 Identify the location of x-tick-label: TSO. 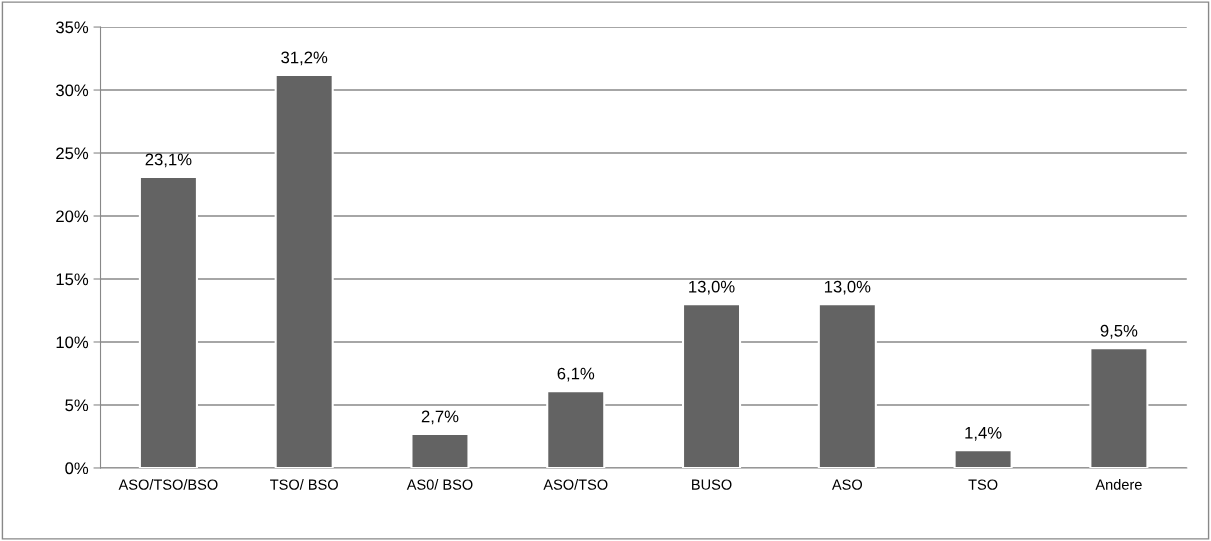
(983, 484).